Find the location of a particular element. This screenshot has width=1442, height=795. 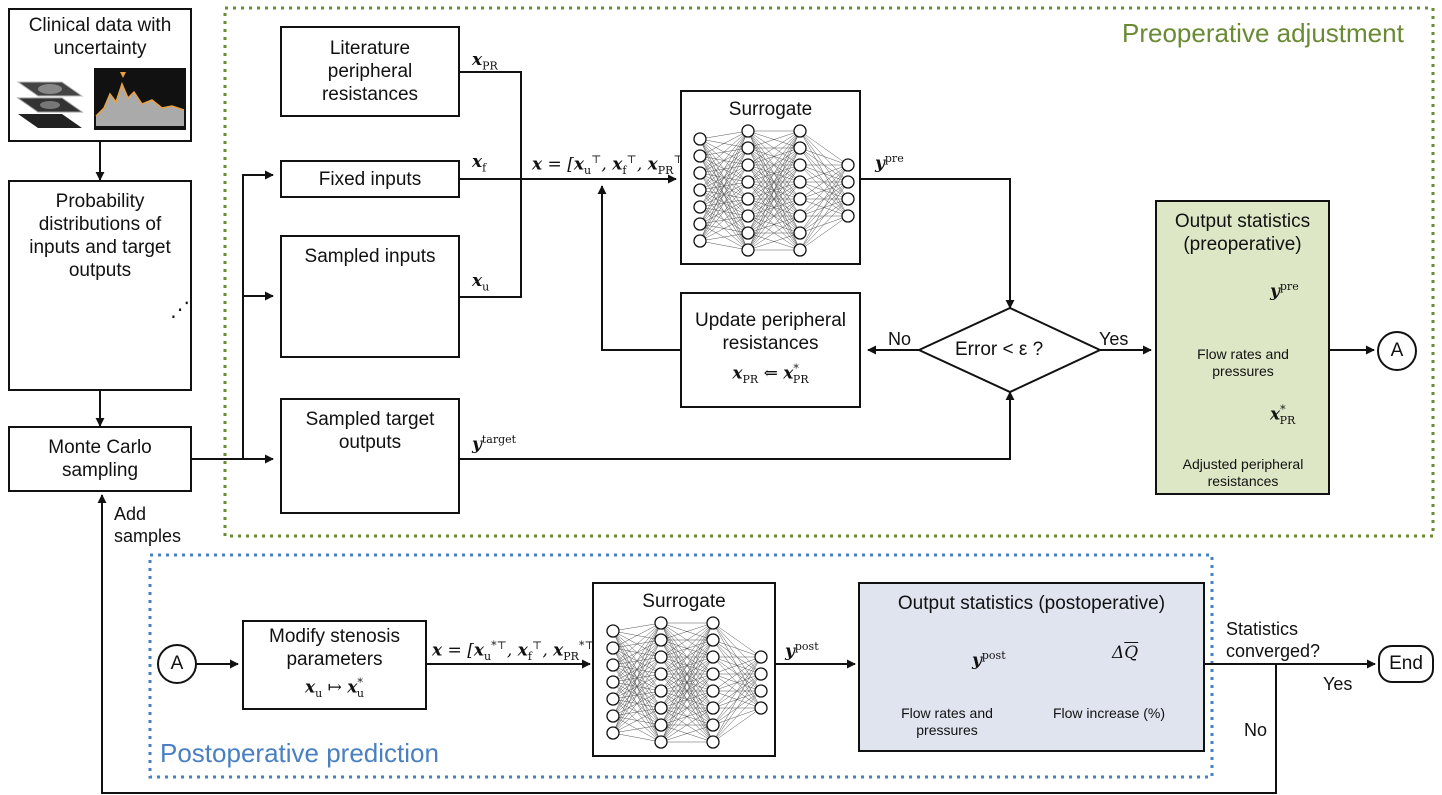

preop-title: Preoperative adjustment is located at coordinates (1263, 33).